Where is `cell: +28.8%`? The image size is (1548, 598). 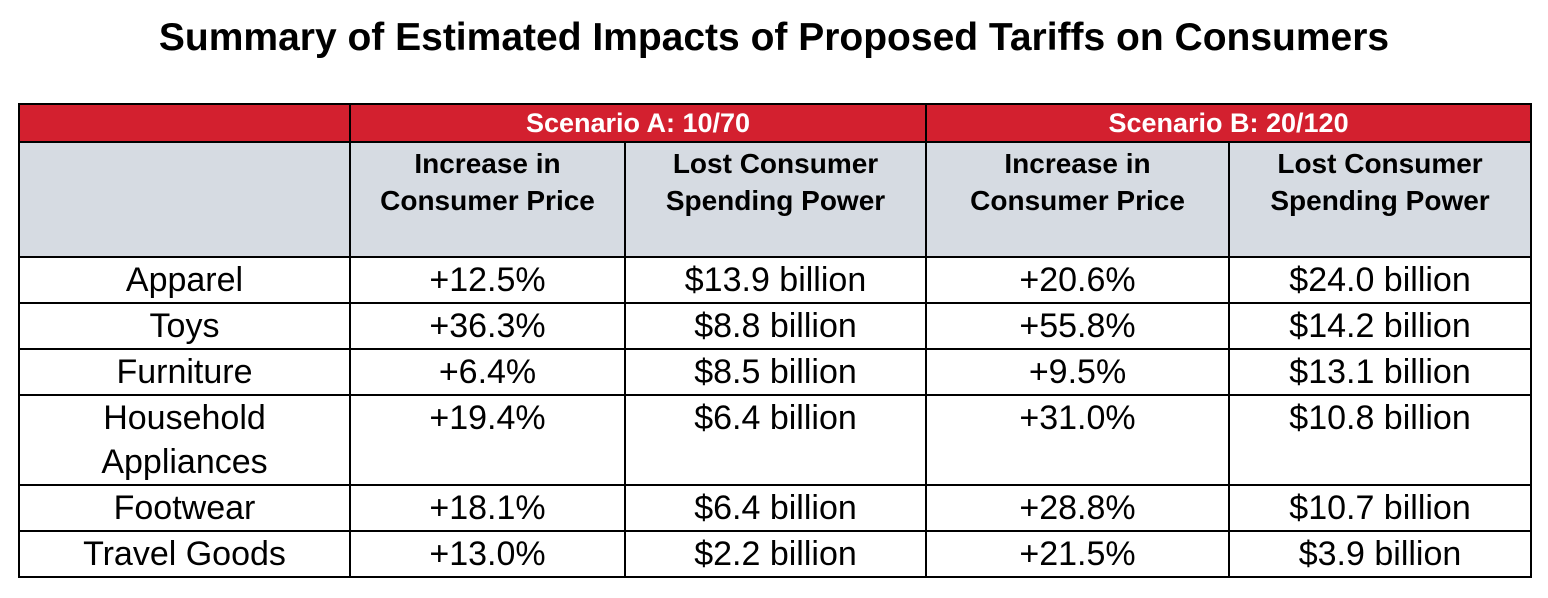
cell: +28.8% is located at coordinates (1078, 508).